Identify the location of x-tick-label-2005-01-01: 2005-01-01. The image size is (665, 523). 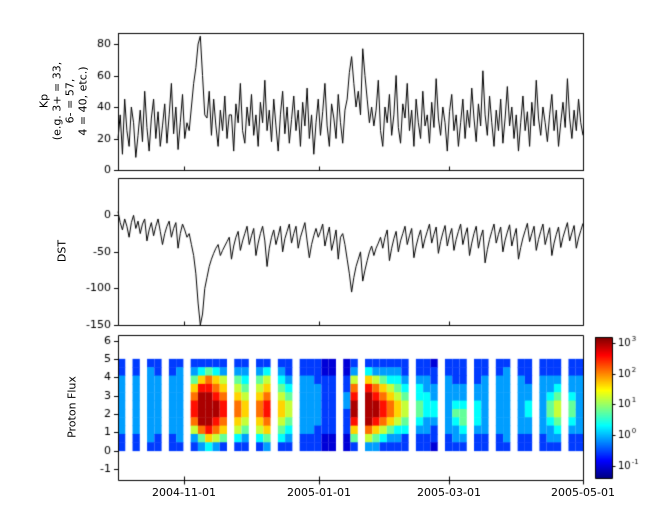
(319, 492).